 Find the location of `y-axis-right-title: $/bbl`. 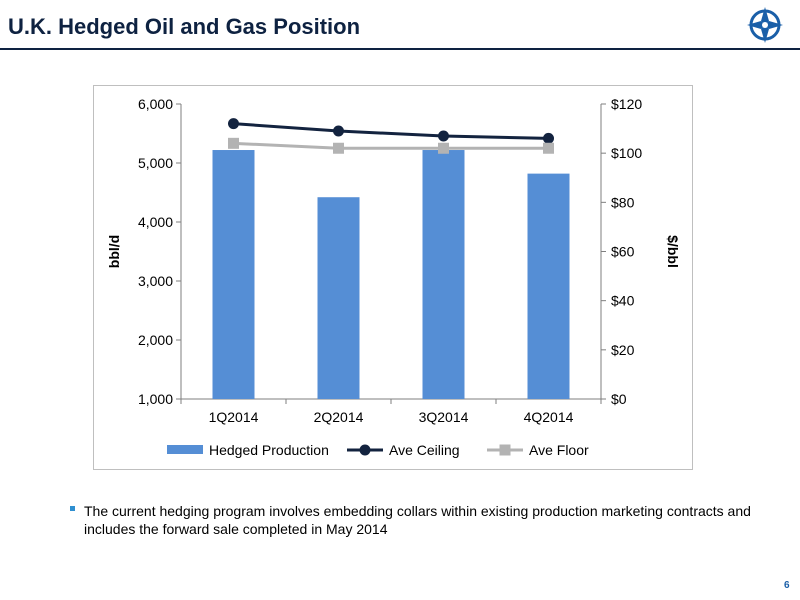

y-axis-right-title: $/bbl is located at coordinates (673, 251).